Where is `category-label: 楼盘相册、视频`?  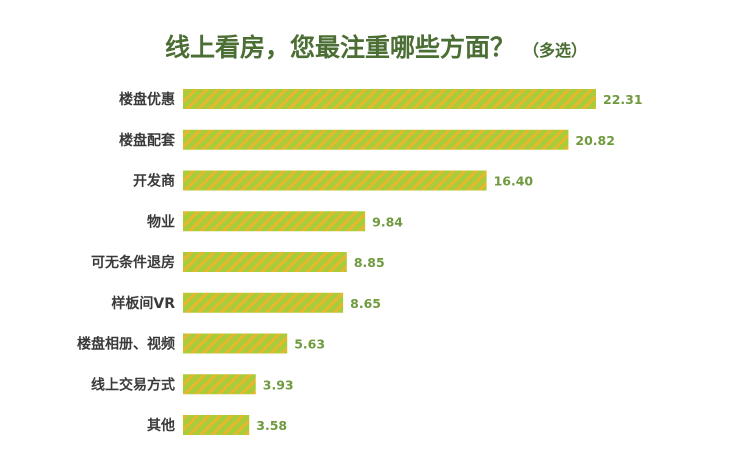
category-label: 楼盘相册、视频 is located at coordinates (126, 344).